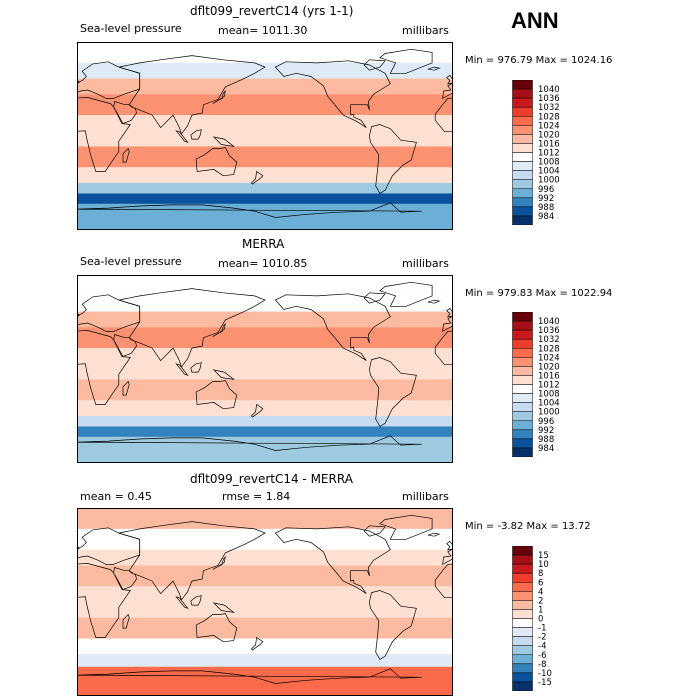 This screenshot has height=700, width=700. Describe the element at coordinates (542, 656) in the screenshot. I see `colorbar-tick-label: -6` at that location.